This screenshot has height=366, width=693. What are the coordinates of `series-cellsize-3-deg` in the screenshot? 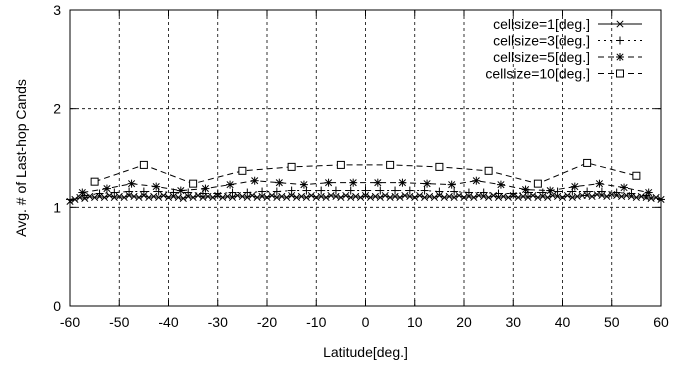 It's located at (365, 195).